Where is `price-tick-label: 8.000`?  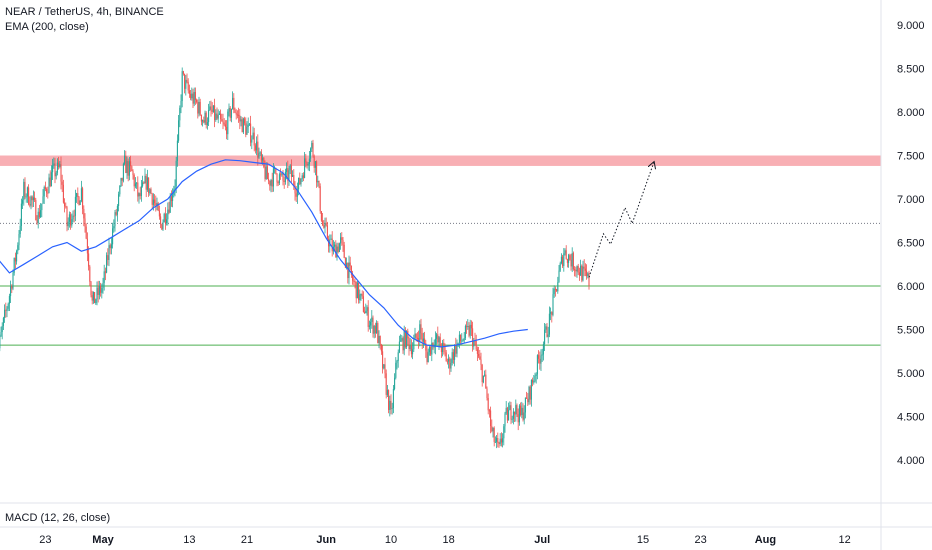 price-tick-label: 8.000 is located at coordinates (911, 113).